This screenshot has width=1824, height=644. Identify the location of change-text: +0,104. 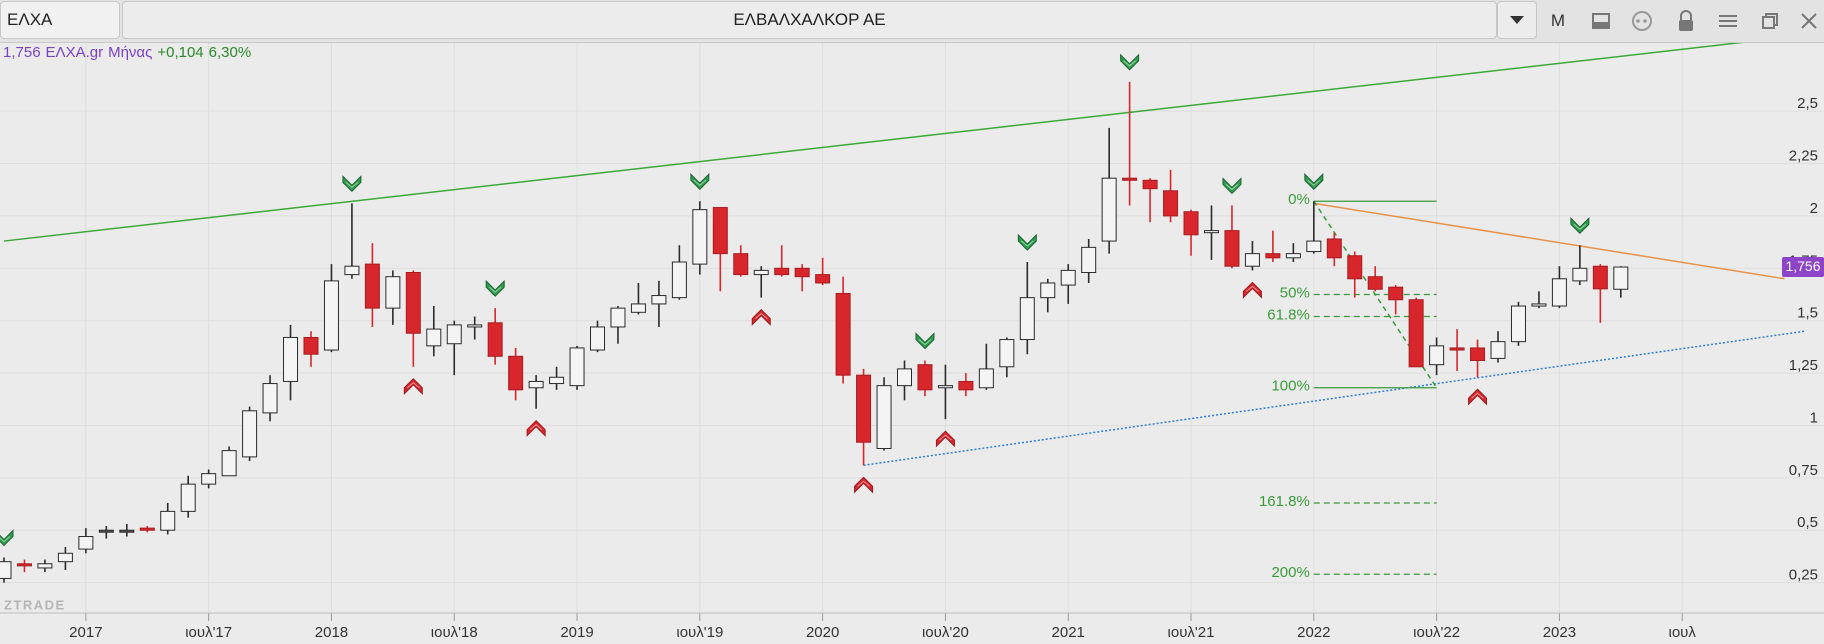
(180, 52).